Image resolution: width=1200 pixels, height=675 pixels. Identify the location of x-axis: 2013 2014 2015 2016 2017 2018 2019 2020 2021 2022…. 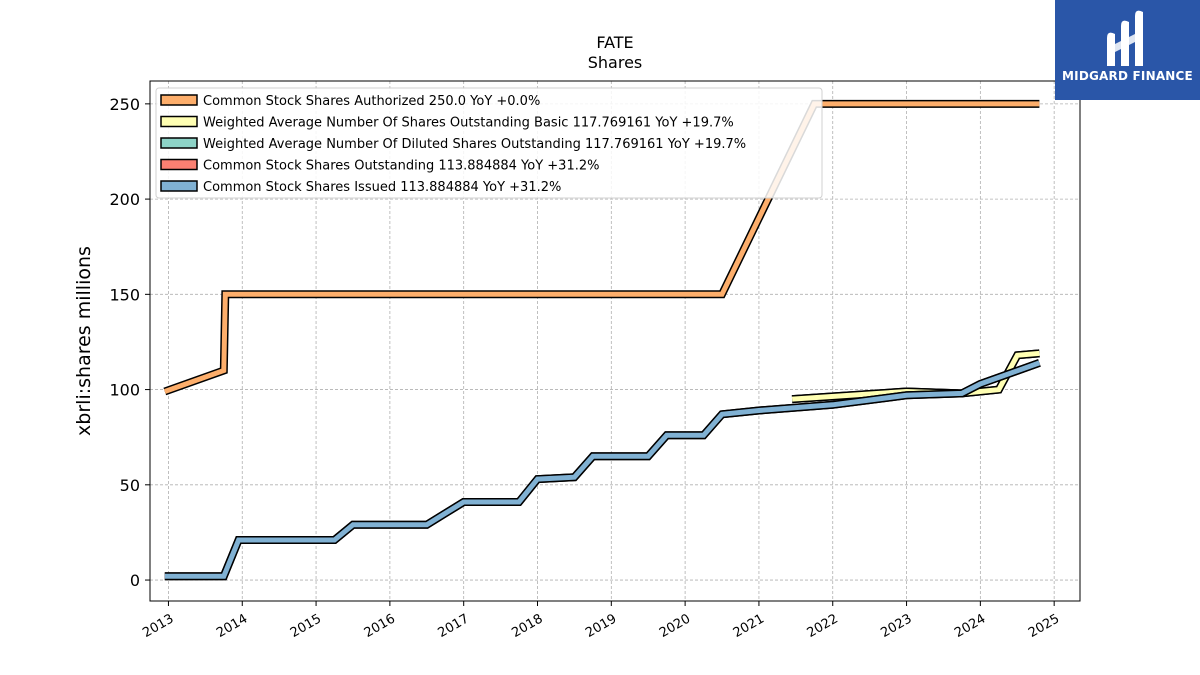
(601, 621).